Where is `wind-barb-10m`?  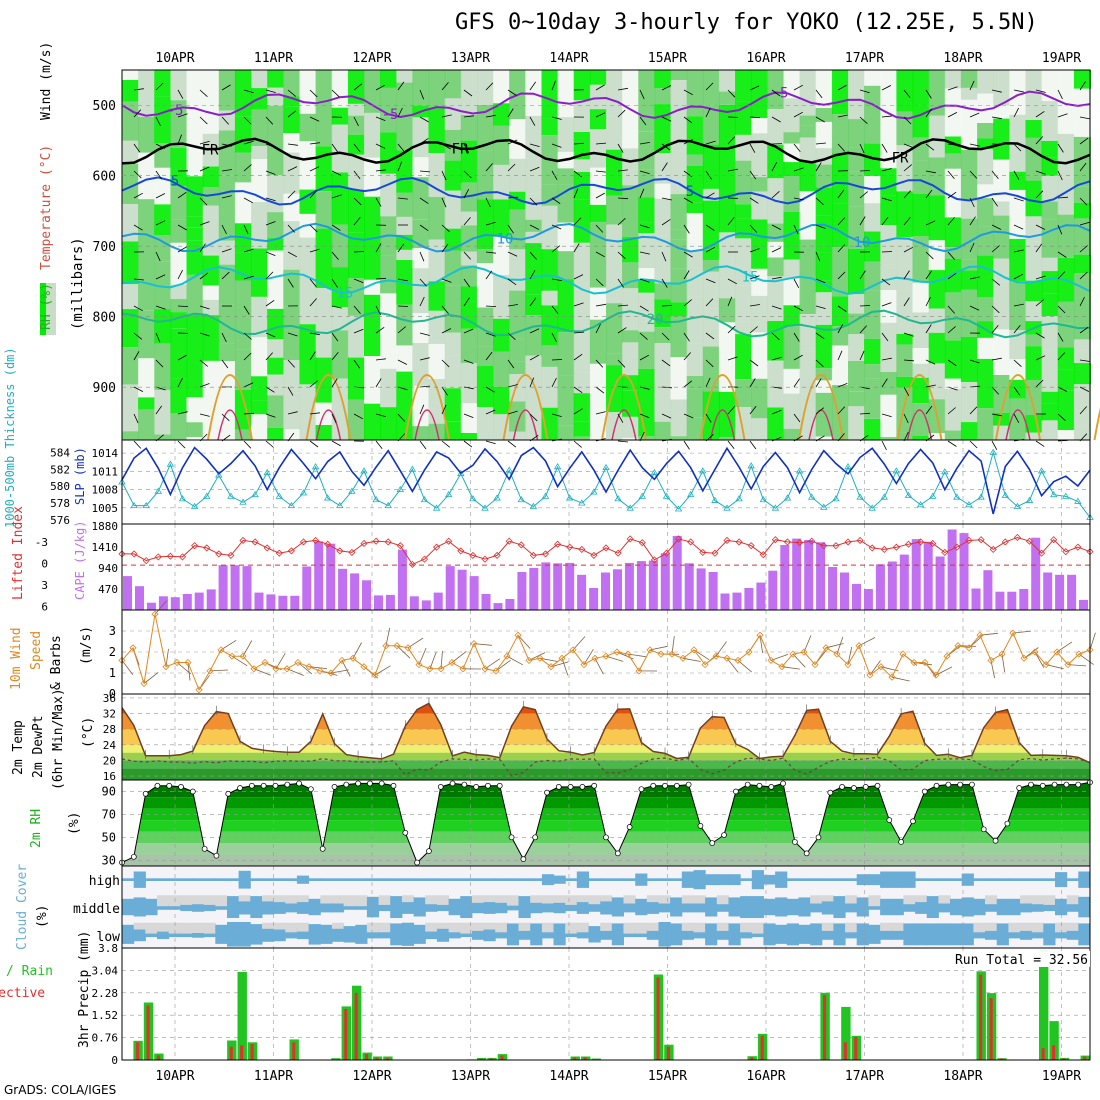 wind-barb-10m is located at coordinates (579, 643).